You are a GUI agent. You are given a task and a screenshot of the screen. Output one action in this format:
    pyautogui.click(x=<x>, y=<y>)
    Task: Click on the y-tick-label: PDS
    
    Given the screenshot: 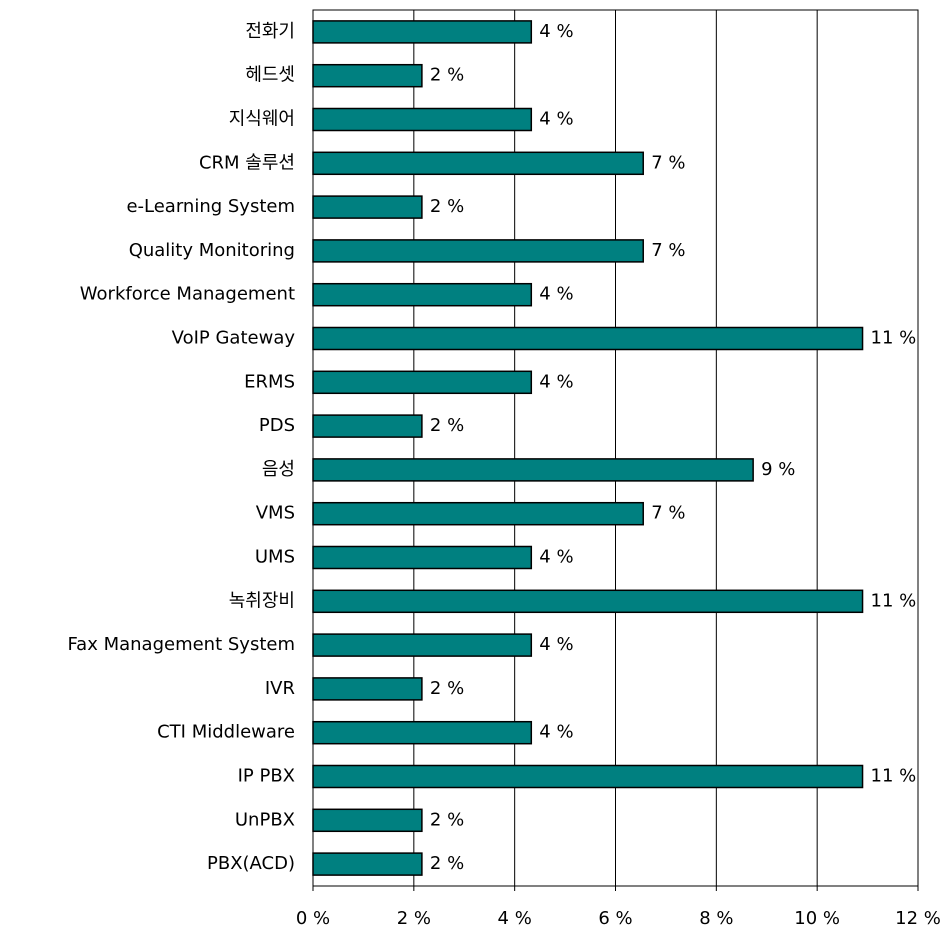 What is the action you would take?
    pyautogui.click(x=277, y=425)
    